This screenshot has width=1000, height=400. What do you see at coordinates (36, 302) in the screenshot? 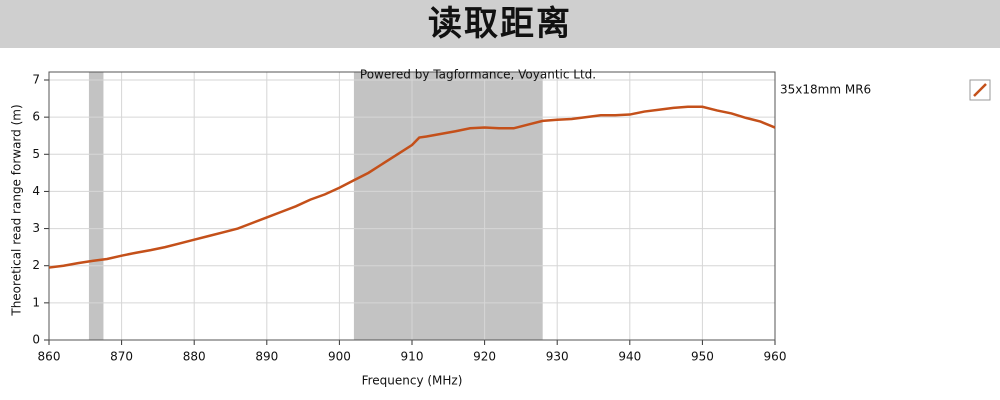
I see `y-tick-label: 1` at bounding box center [36, 302].